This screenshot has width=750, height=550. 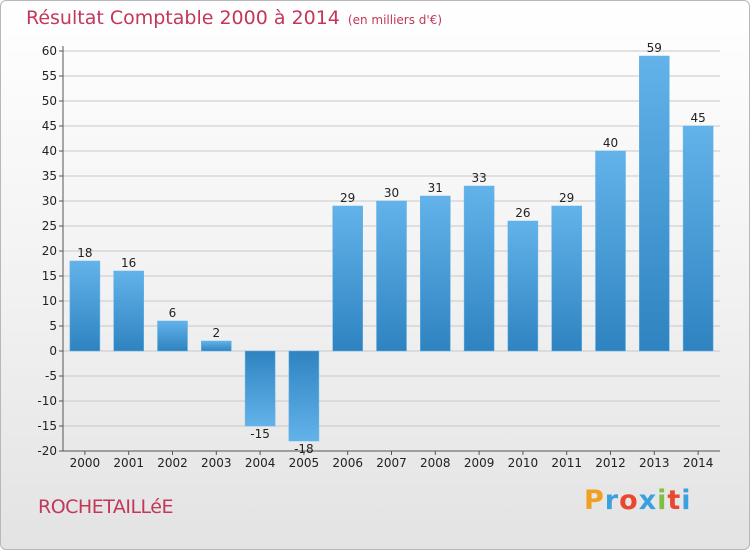 I want to click on x-tick-label: 2010, so click(x=523, y=463).